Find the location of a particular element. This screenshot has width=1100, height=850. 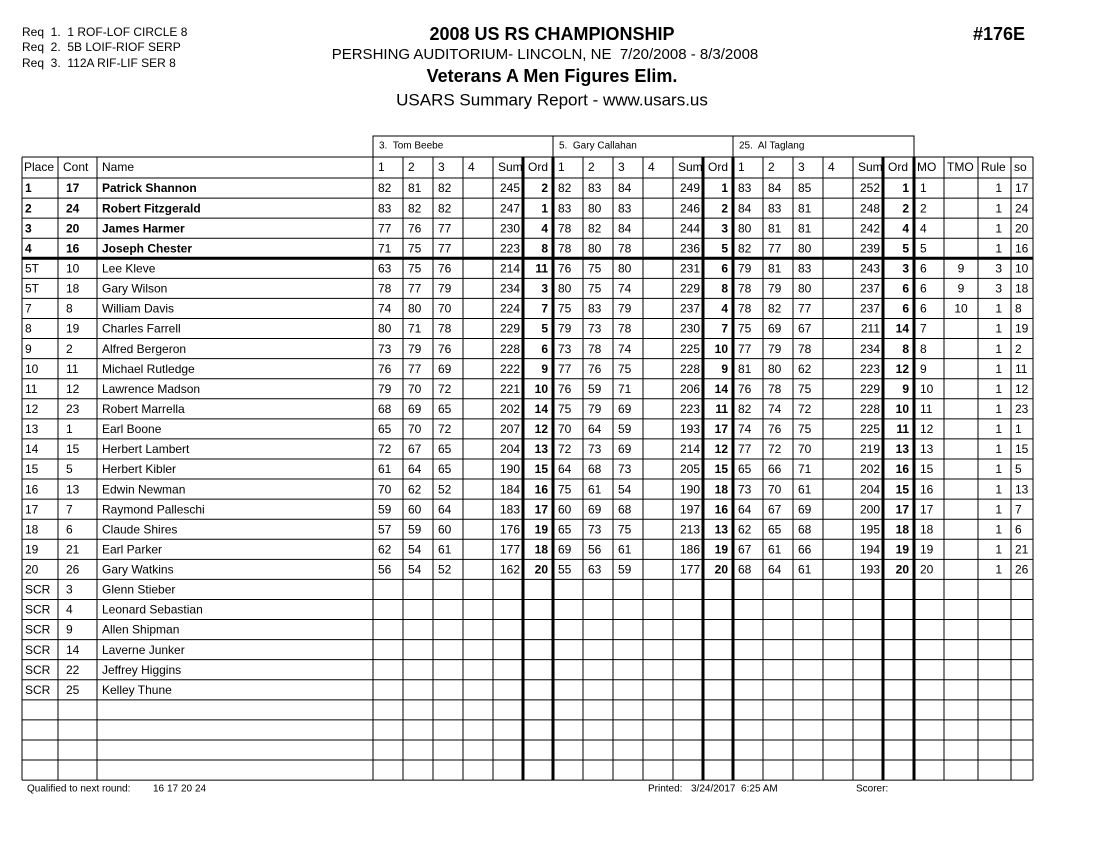

col-header: 3 is located at coordinates (441, 167).